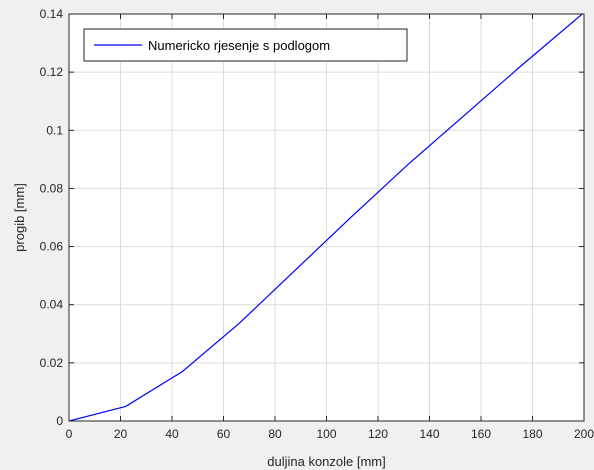 The width and height of the screenshot is (594, 470). I want to click on y-axis-title: progib [mm], so click(19, 217).